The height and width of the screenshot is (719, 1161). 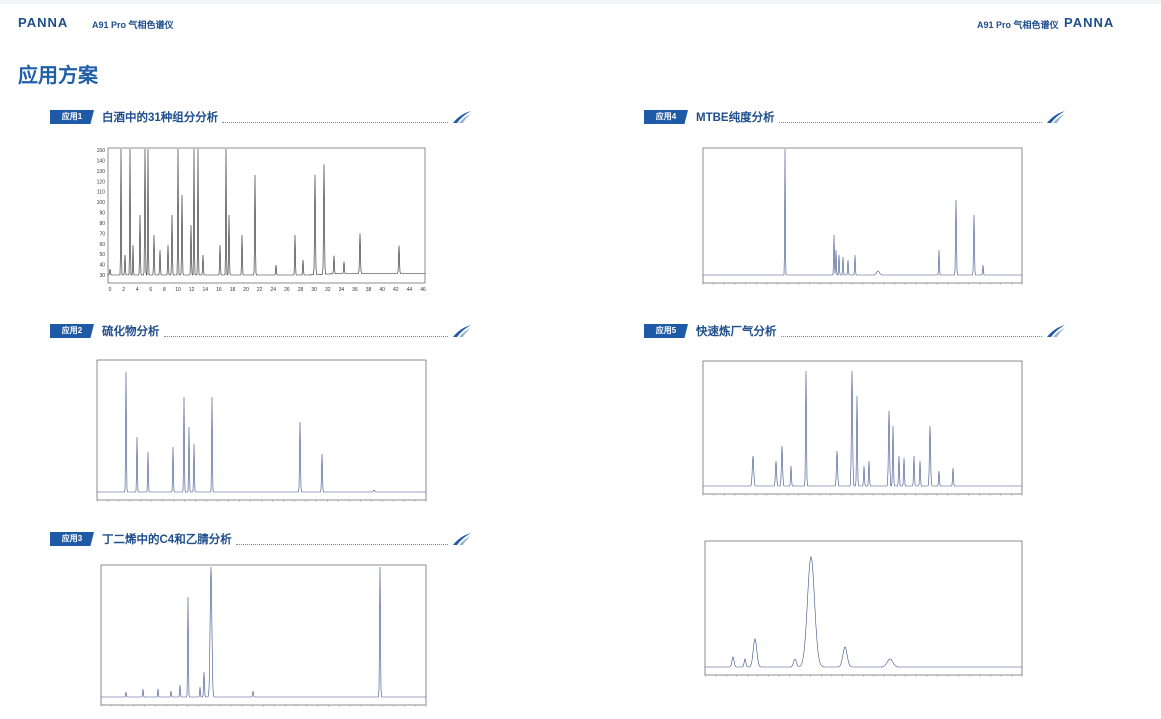 What do you see at coordinates (110, 290) in the screenshot?
I see `x-tick-label: 0` at bounding box center [110, 290].